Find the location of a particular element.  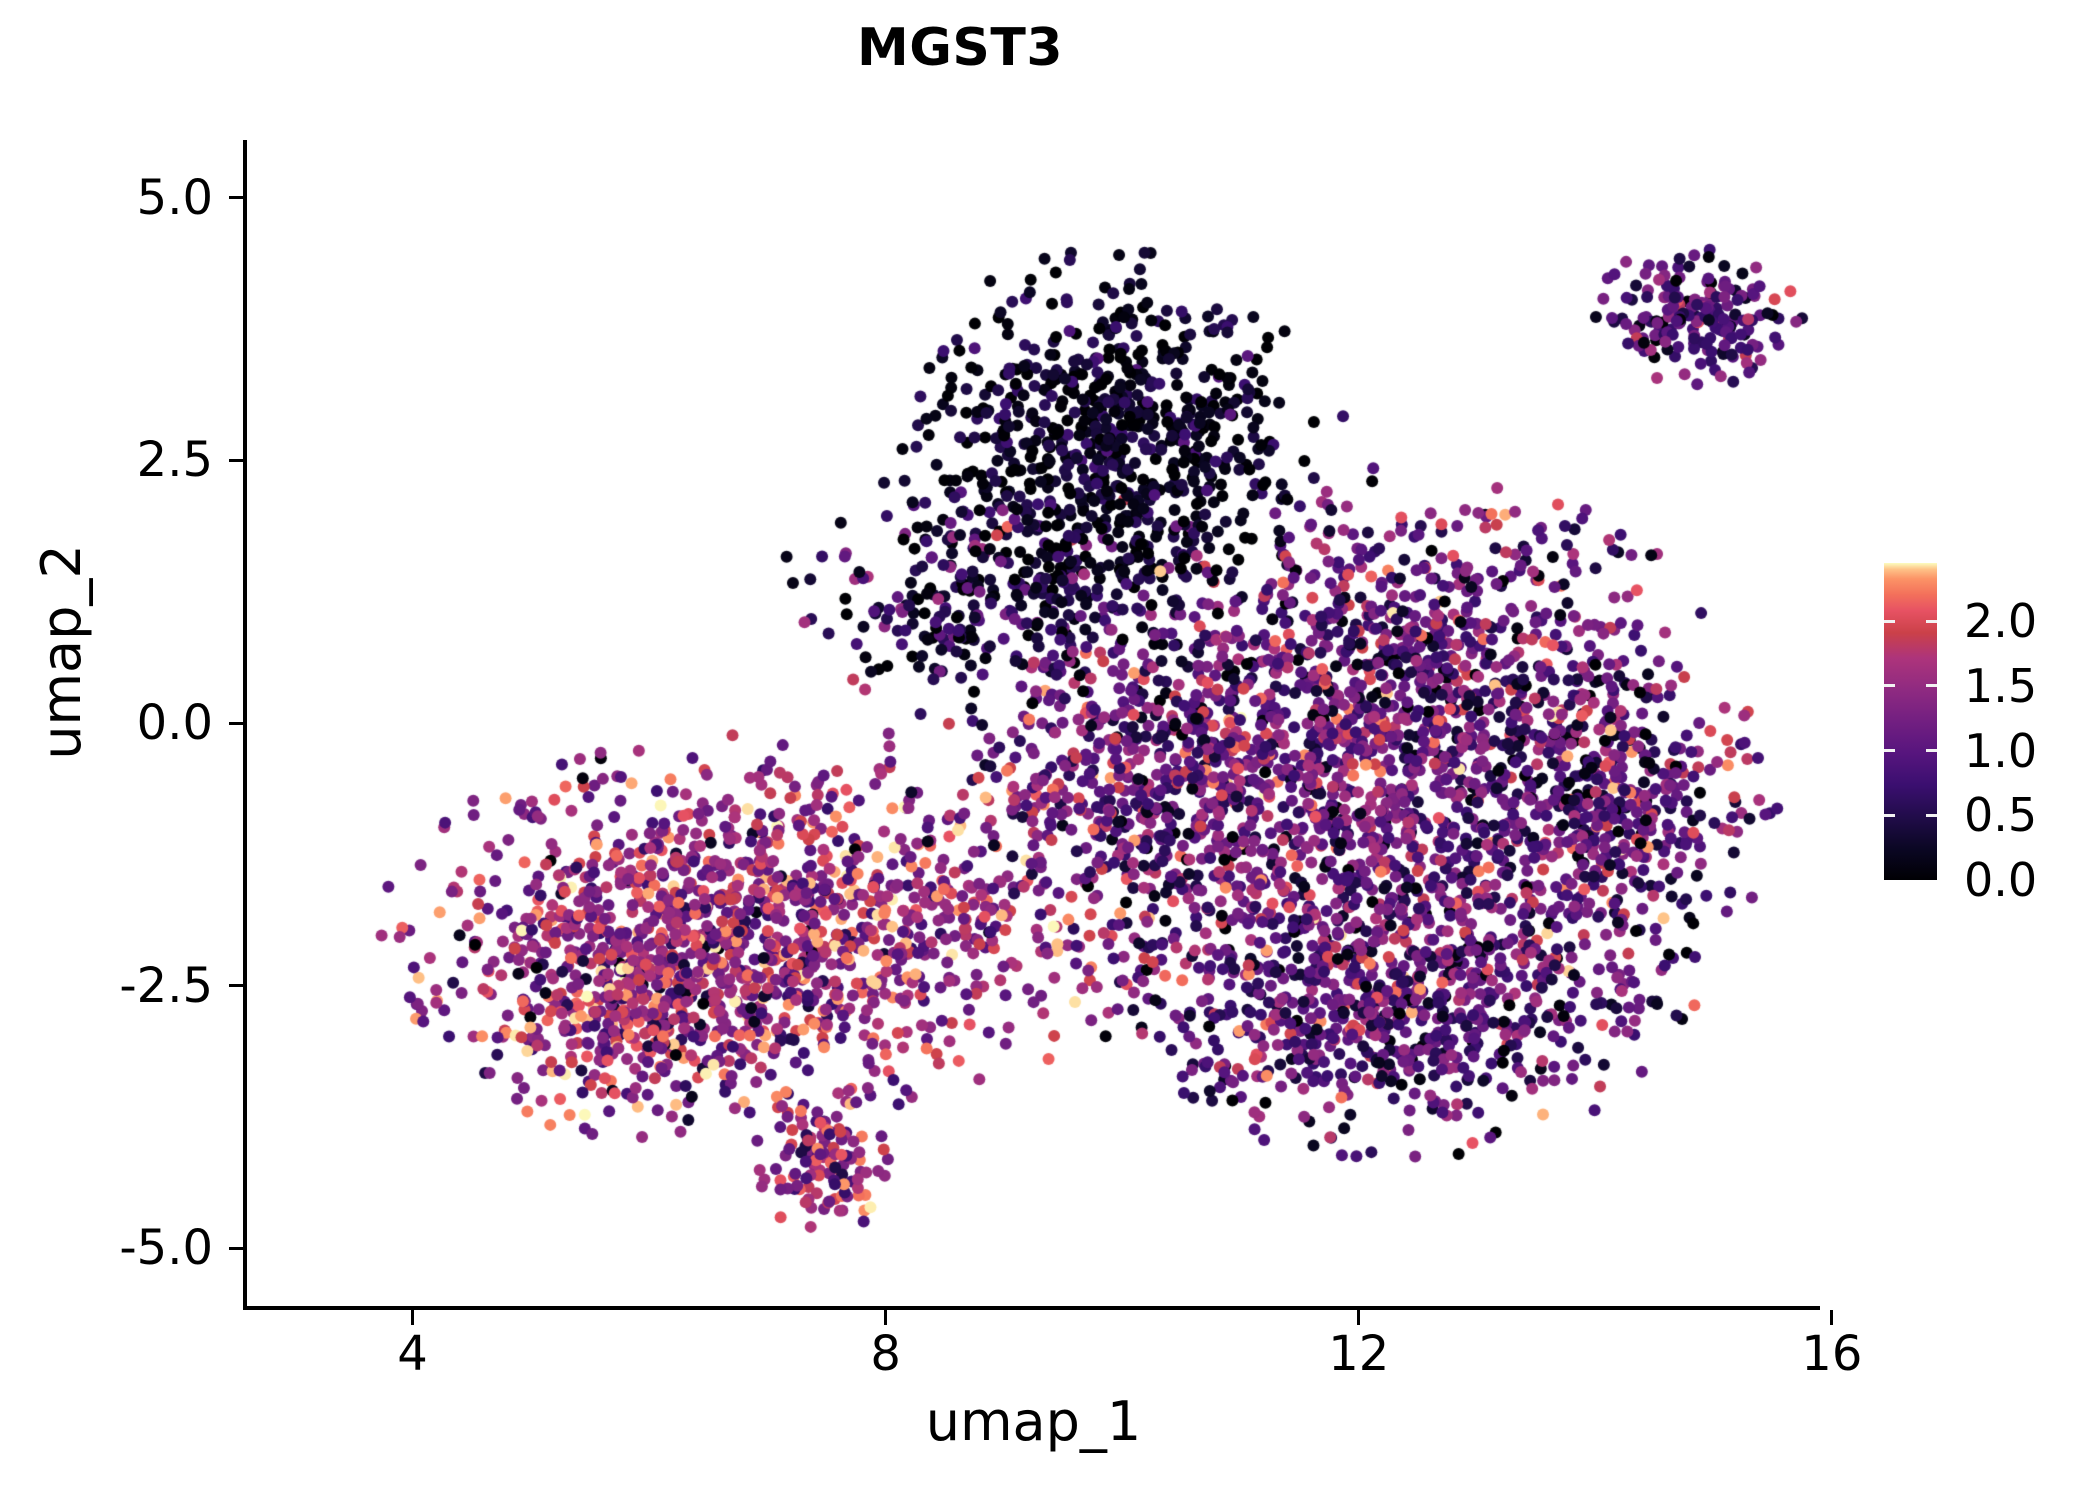

colorbar-gradient is located at coordinates (1910, 721).